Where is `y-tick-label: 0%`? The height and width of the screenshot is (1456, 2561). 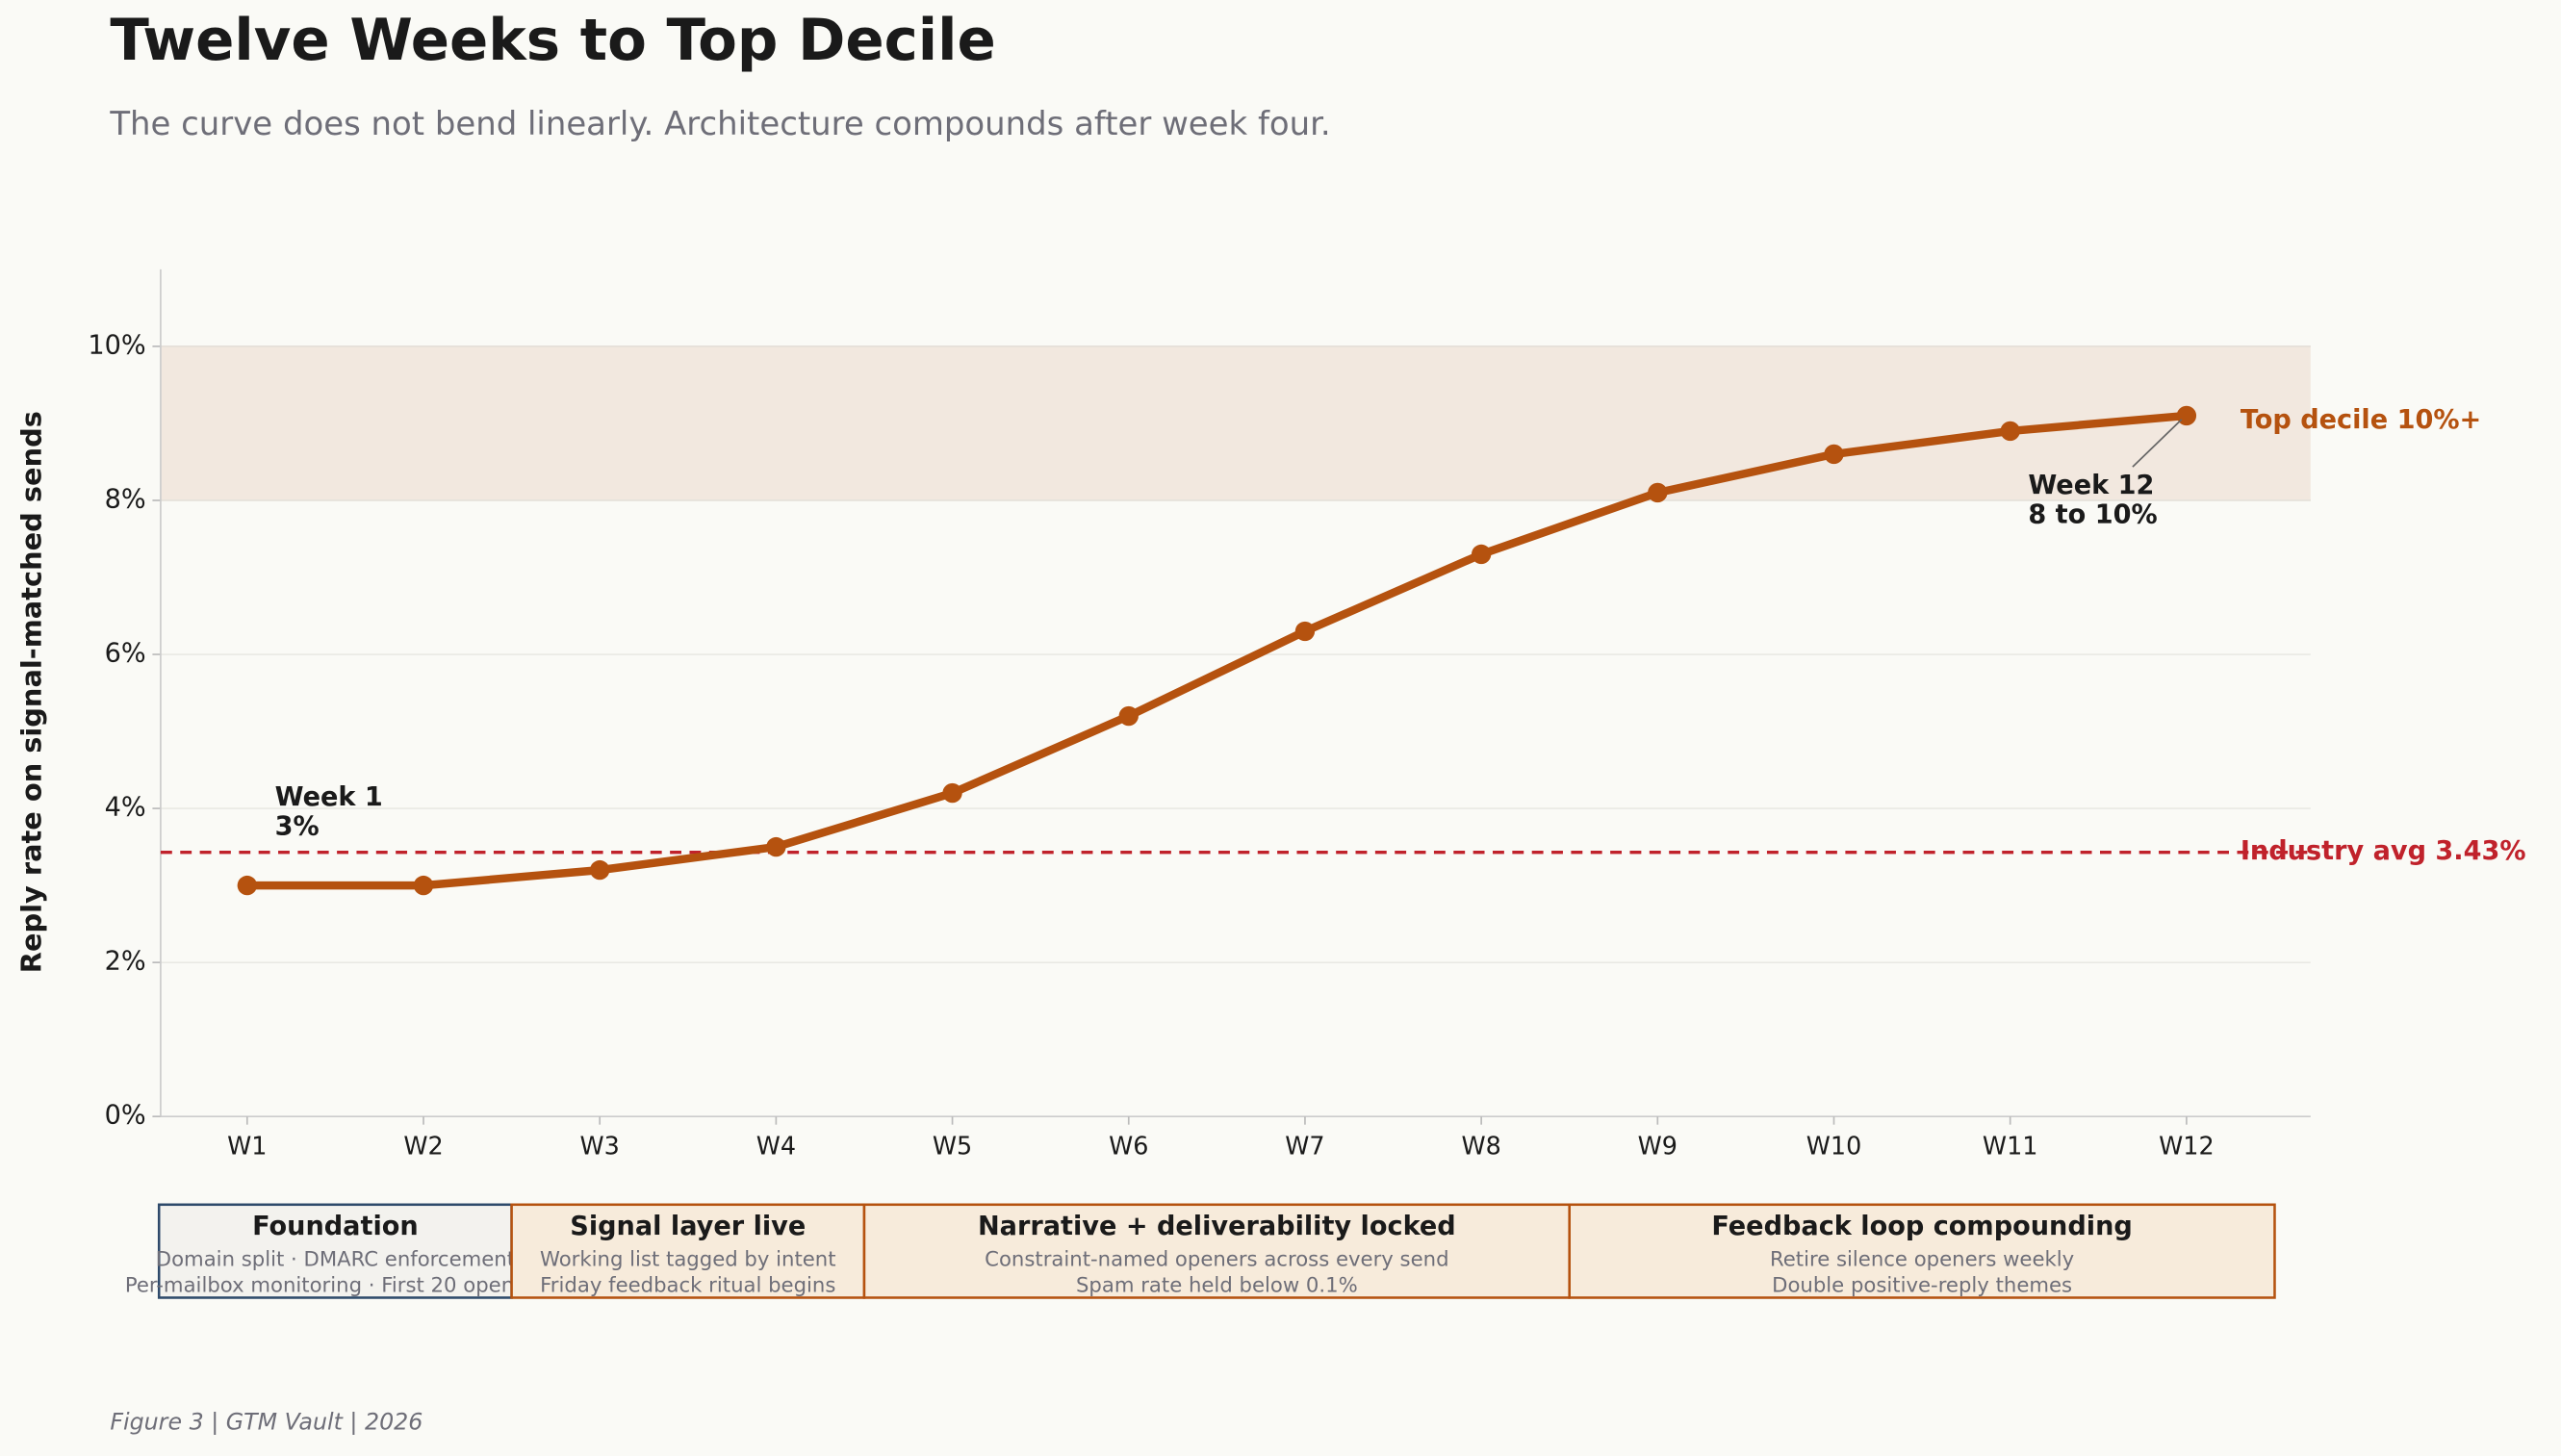 y-tick-label: 0% is located at coordinates (126, 1116).